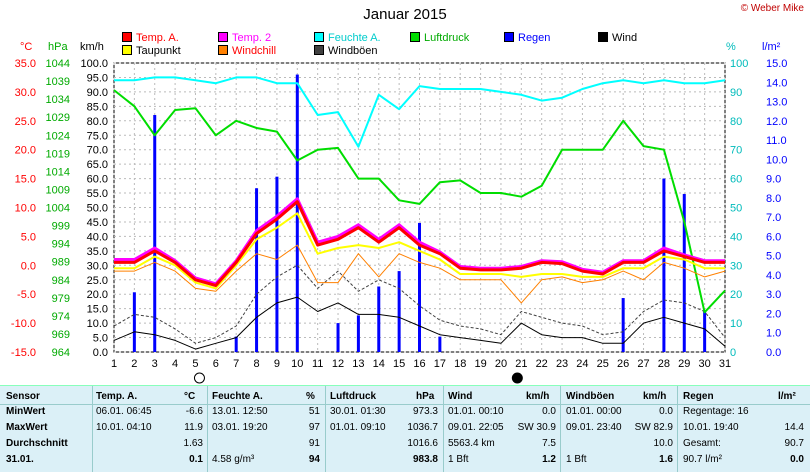 This screenshot has width=810, height=472. Describe the element at coordinates (776, 160) in the screenshot. I see `axis-tick-rain_lm2: 10.0` at that location.